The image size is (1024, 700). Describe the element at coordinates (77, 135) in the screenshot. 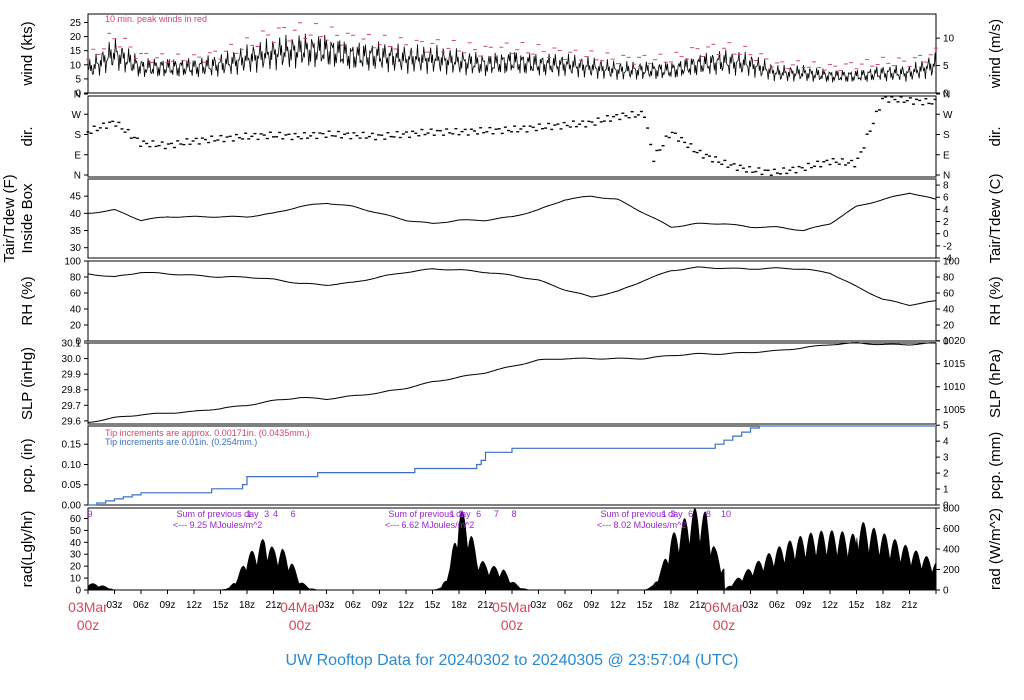

I see `dir-ytick-label: S` at that location.